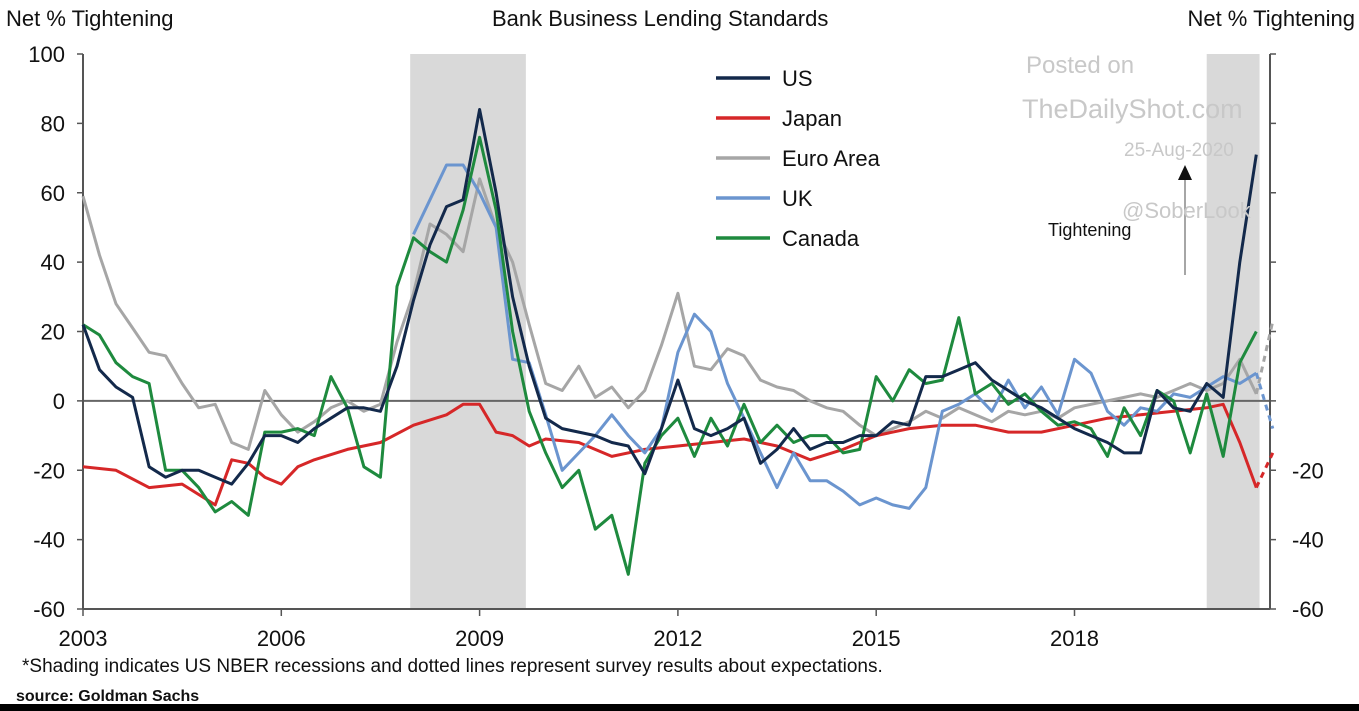  What do you see at coordinates (1185, 172) in the screenshot?
I see `arrow-up-icon` at bounding box center [1185, 172].